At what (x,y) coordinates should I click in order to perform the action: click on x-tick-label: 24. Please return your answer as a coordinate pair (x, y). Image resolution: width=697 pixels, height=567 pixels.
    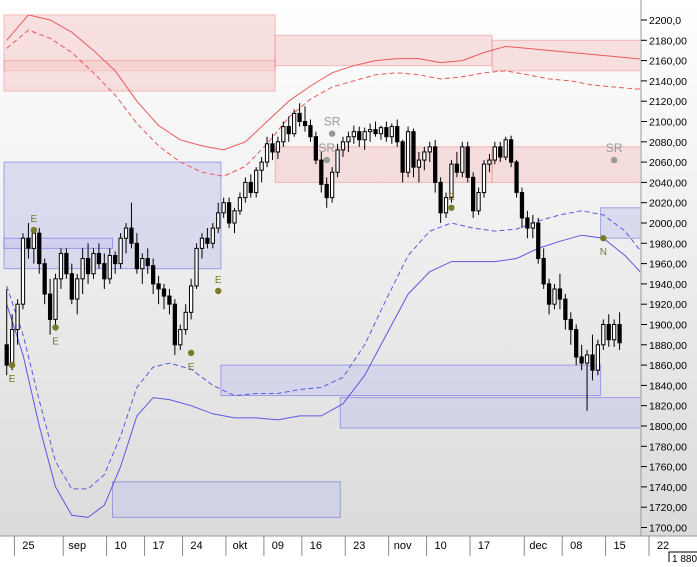
    Looking at the image, I should click on (196, 546).